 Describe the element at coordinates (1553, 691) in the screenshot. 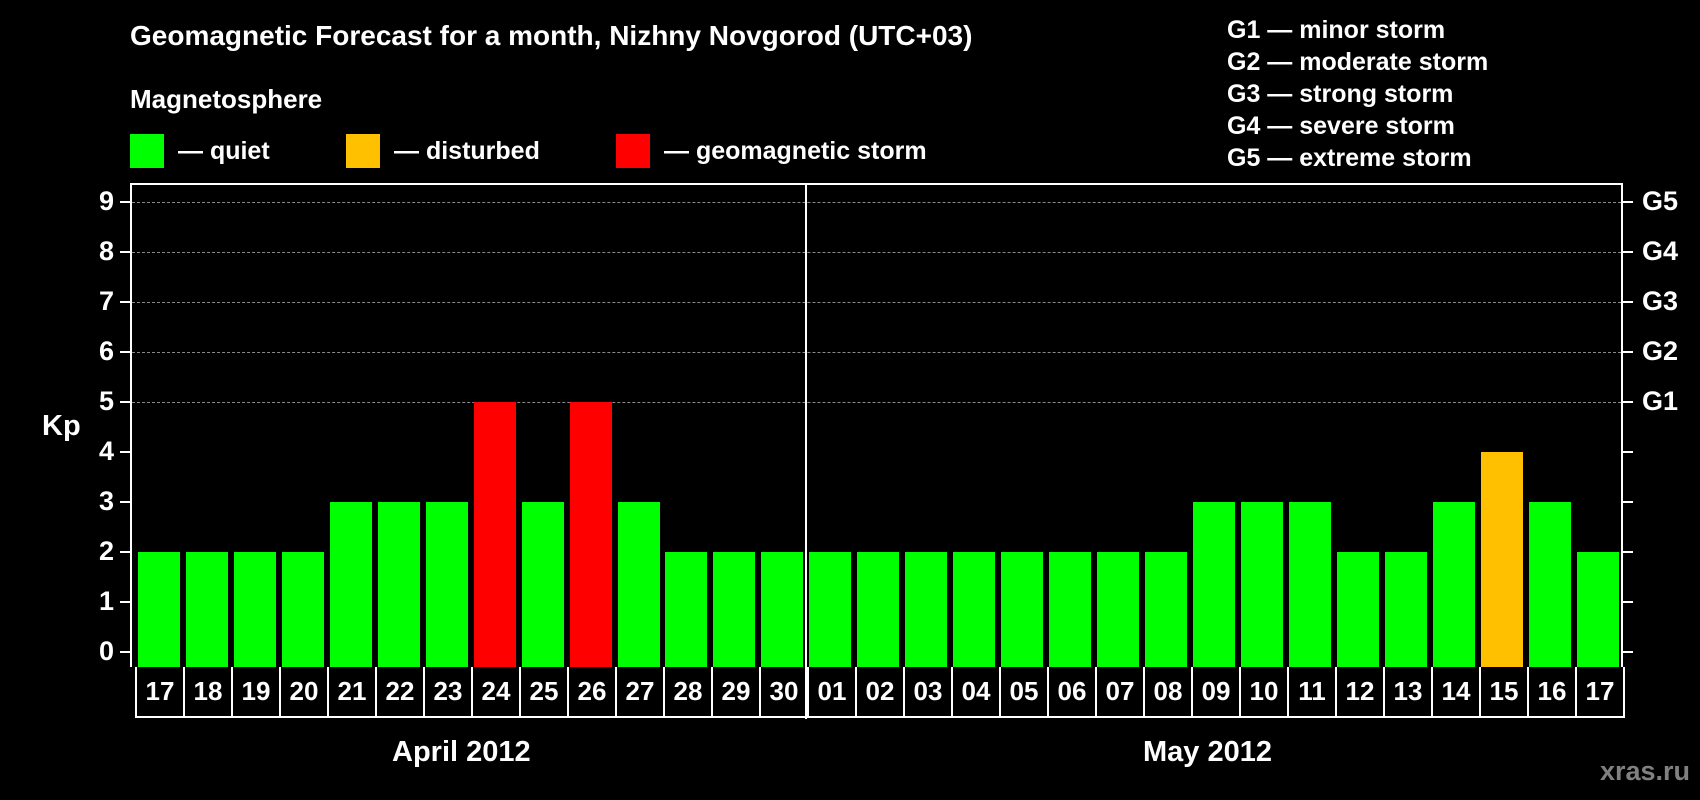

I see `date-cell: 16` at that location.